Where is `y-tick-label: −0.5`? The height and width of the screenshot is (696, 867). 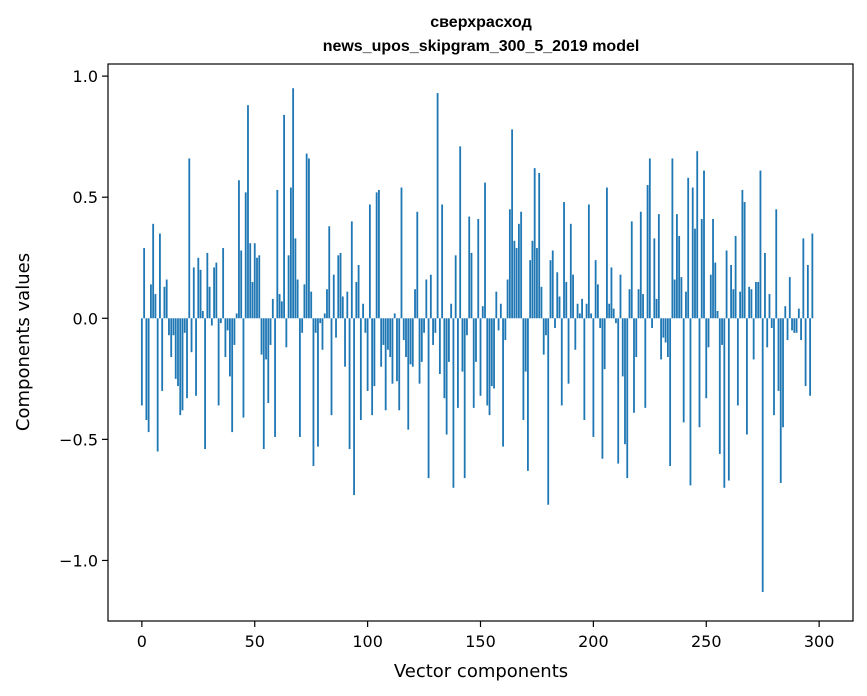
y-tick-label: −0.5 is located at coordinates (78, 439).